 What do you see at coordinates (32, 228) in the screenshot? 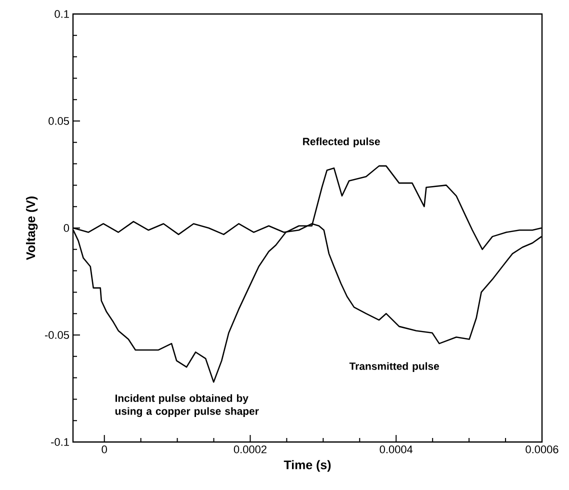
I see `y-axis-title: Voltage (V)` at bounding box center [32, 228].